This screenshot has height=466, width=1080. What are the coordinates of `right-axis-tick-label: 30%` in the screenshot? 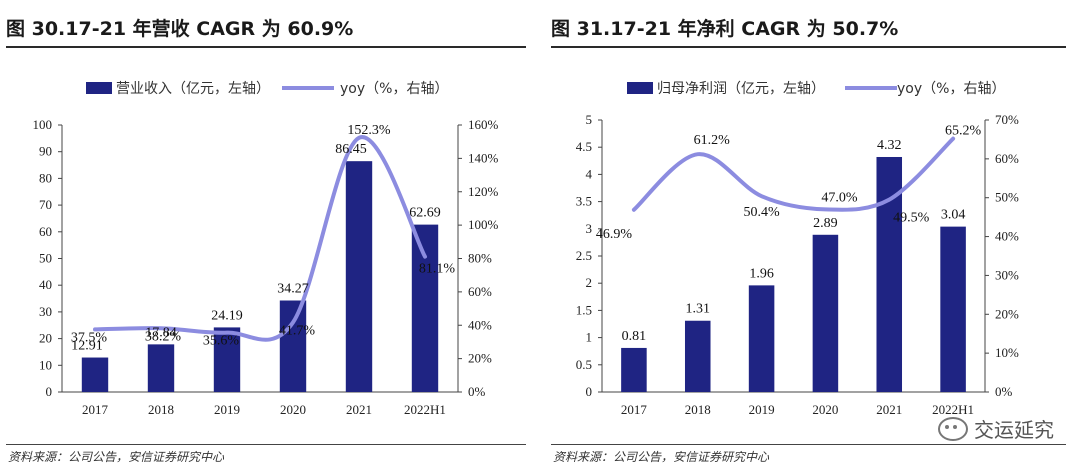 It's located at (1007, 274).